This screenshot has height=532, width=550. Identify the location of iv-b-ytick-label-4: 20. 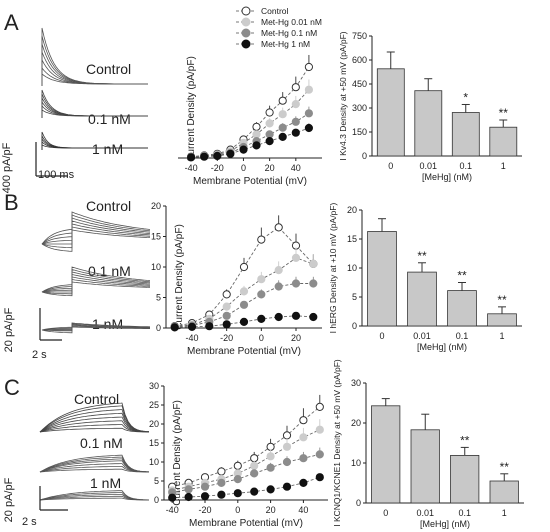
(156, 206).